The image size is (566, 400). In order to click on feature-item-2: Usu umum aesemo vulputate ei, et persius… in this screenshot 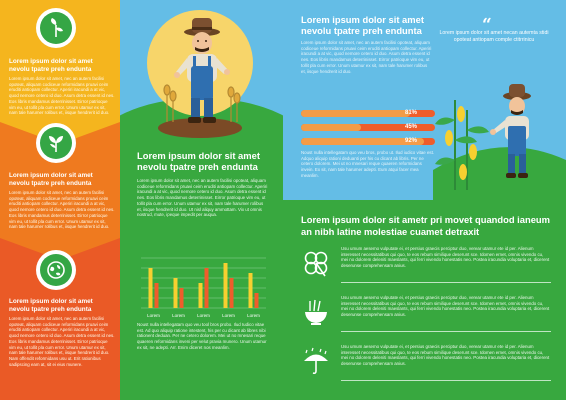, I will do `click(426, 317)`.